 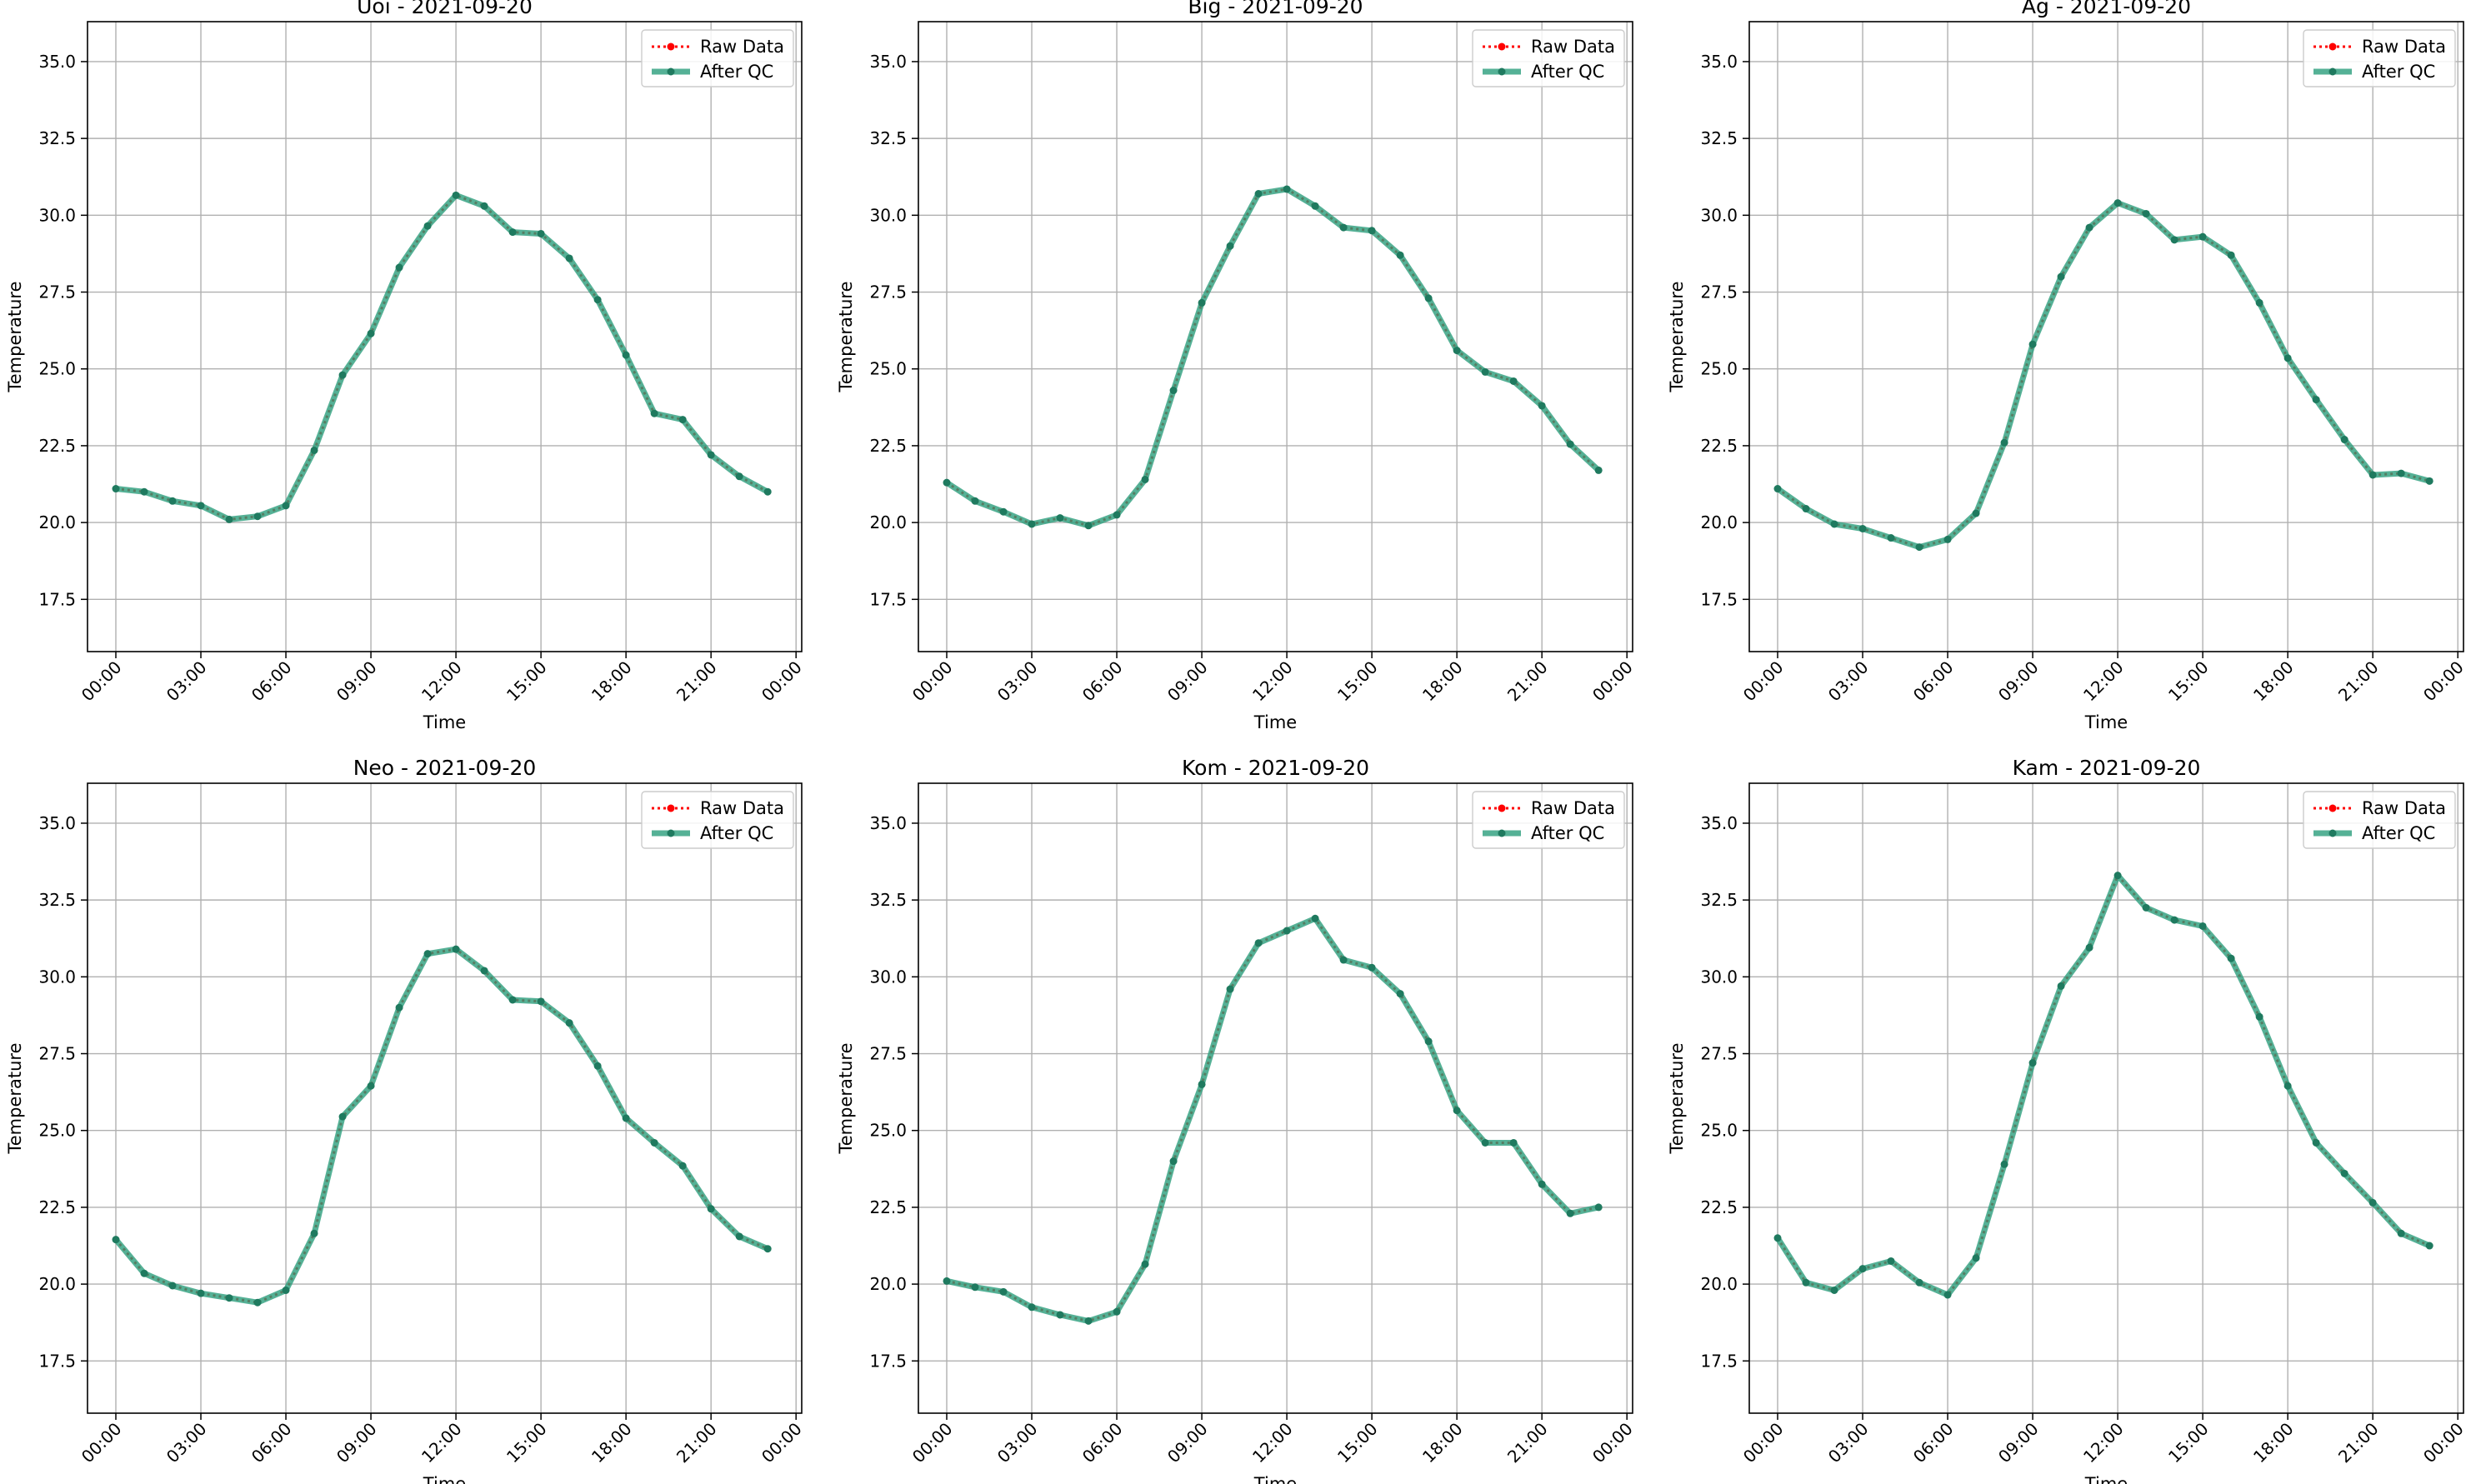 I want to click on y-tick-label: 35.0, so click(x=888, y=62).